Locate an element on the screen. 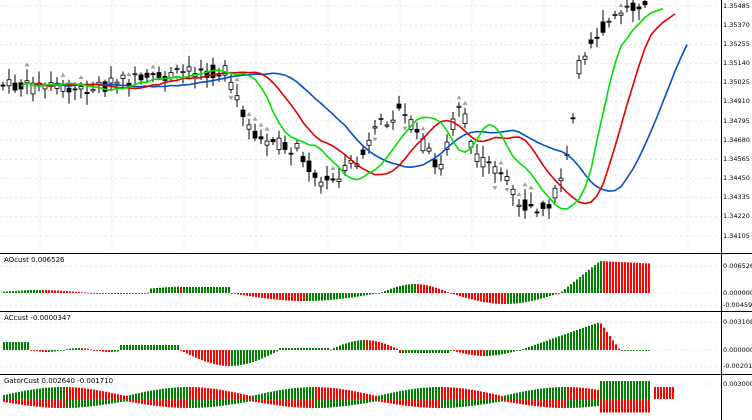 This screenshot has height=420, width=752. ac-histogram is located at coordinates (360, 343).